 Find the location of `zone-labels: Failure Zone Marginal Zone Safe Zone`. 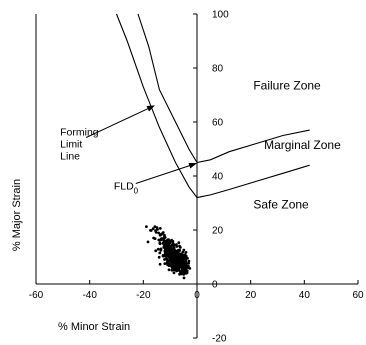

zone-labels: Failure Zone Marginal Zone Safe Zone is located at coordinates (297, 145).